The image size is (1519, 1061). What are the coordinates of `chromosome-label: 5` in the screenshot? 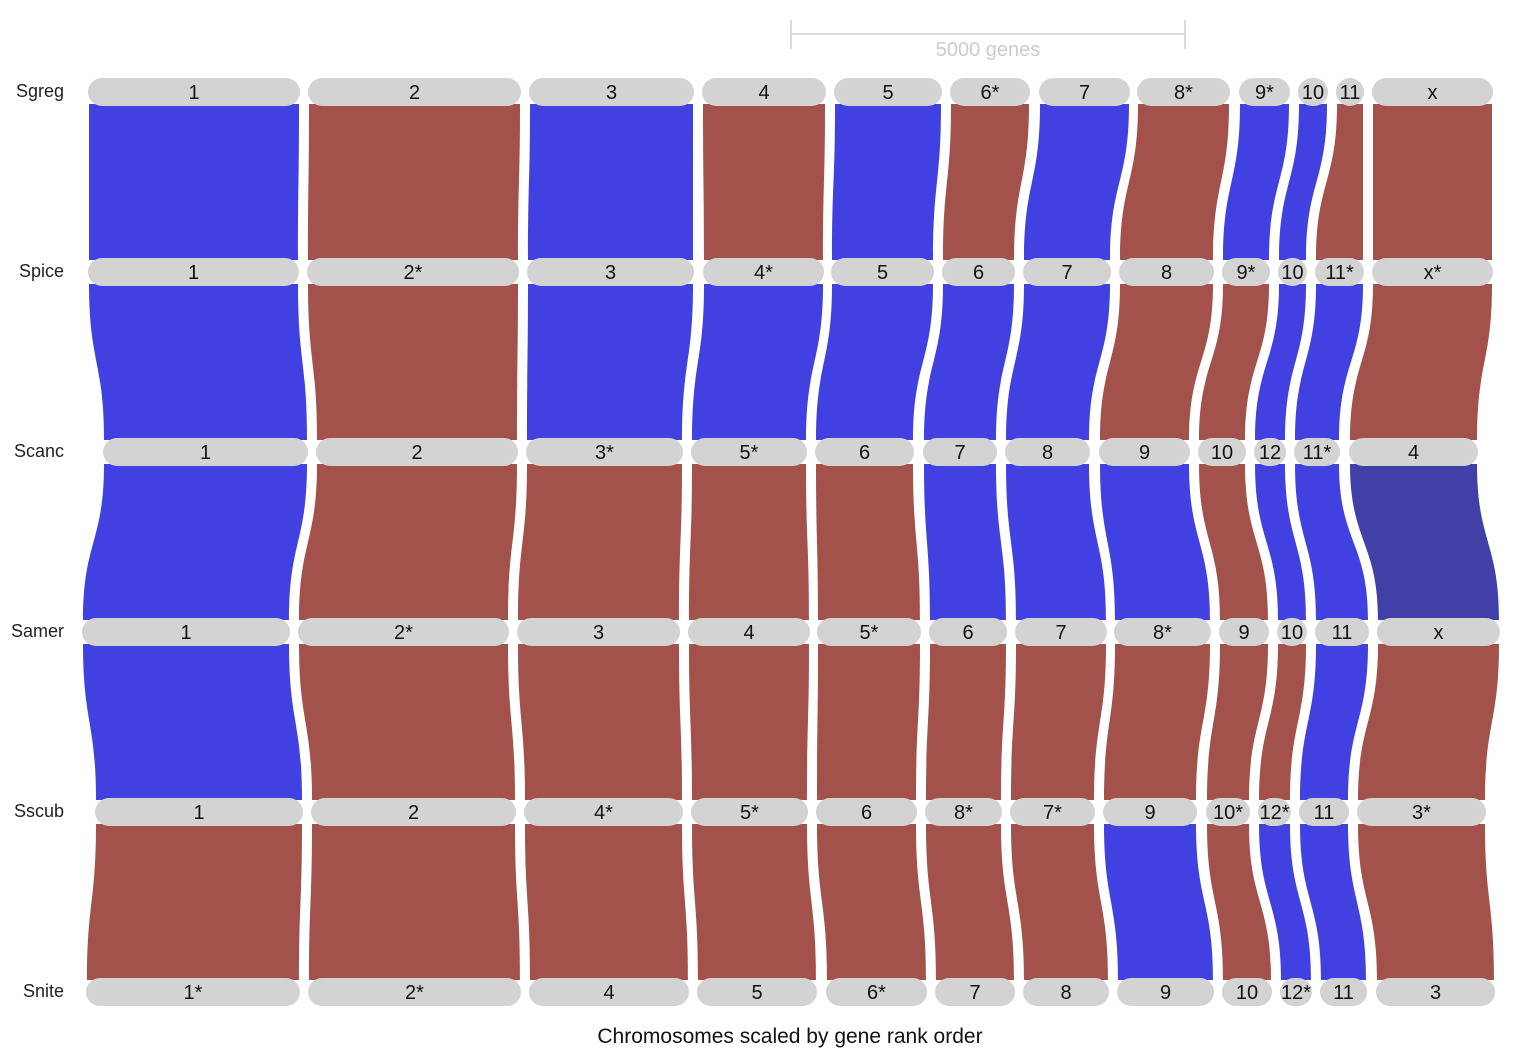 It's located at (882, 273).